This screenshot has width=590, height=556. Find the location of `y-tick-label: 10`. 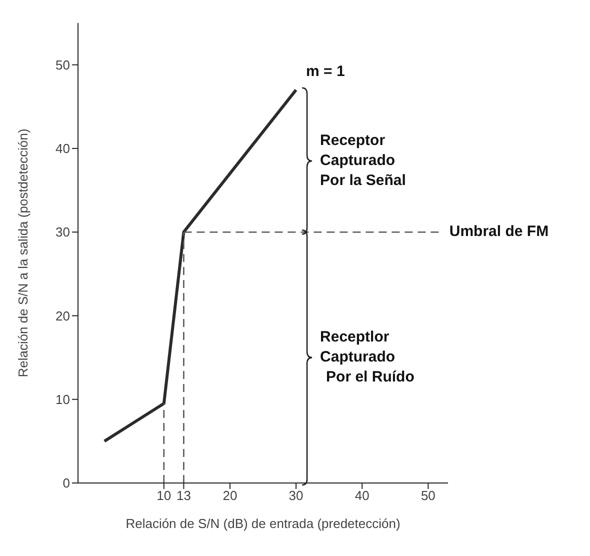

y-tick-label: 10 is located at coordinates (63, 399).